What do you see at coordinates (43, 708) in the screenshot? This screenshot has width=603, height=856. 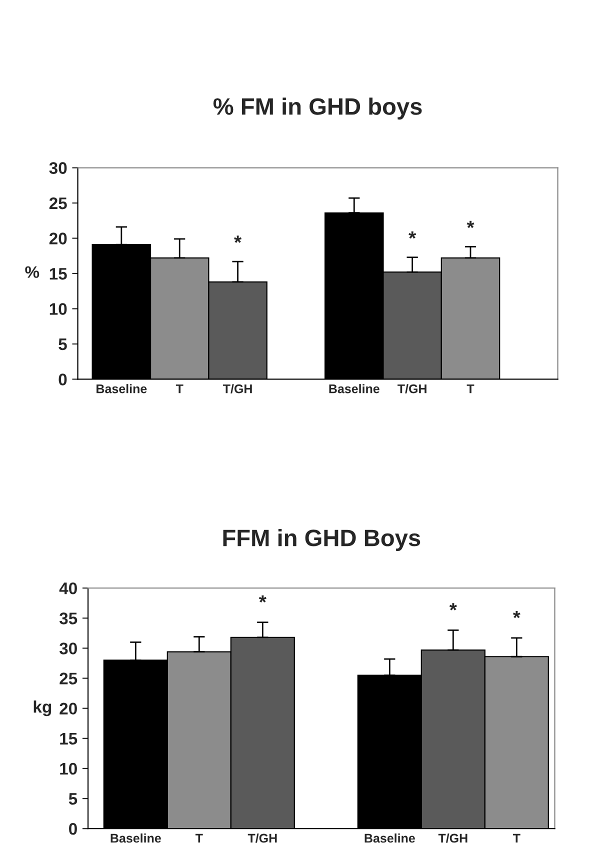 I see `y-axis-title: kg` at bounding box center [43, 708].